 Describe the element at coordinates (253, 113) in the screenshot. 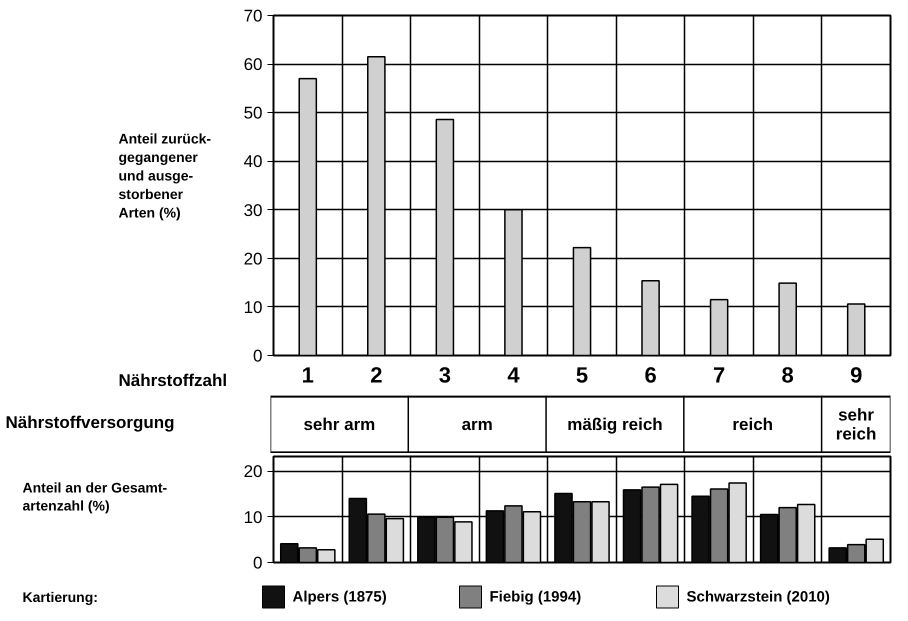

I see `y-tick-label: 50` at that location.